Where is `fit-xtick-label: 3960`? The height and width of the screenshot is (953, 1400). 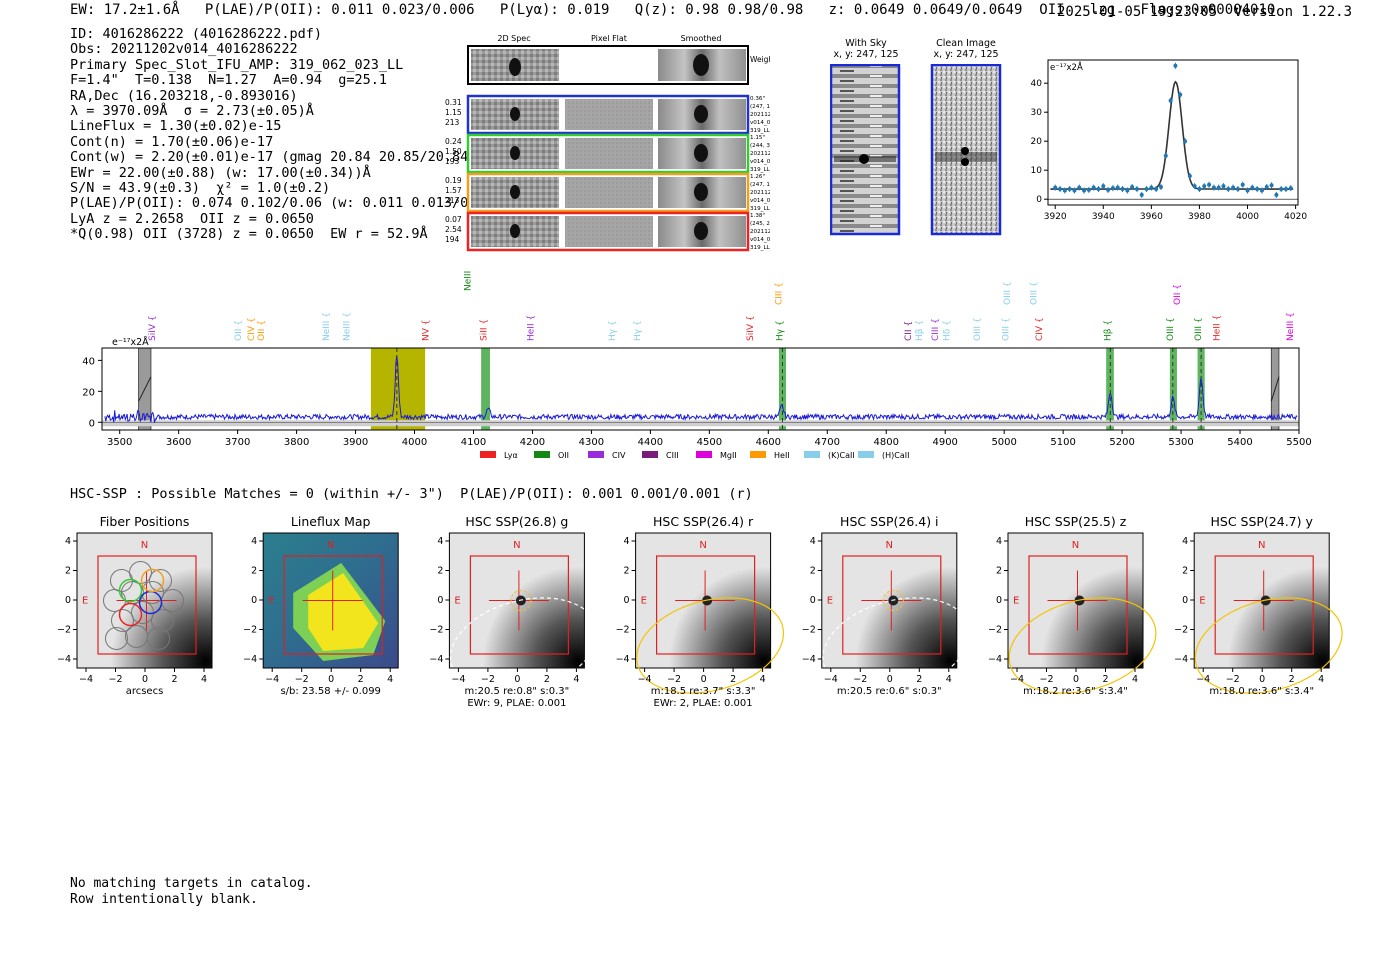 fit-xtick-label: 3960 is located at coordinates (1151, 217).